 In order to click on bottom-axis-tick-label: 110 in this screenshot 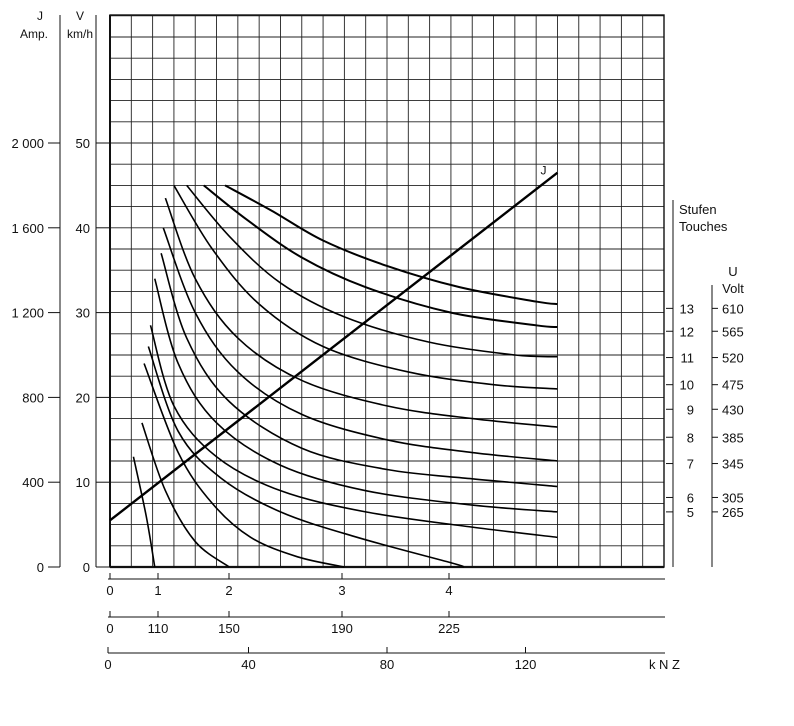, I will do `click(158, 628)`.